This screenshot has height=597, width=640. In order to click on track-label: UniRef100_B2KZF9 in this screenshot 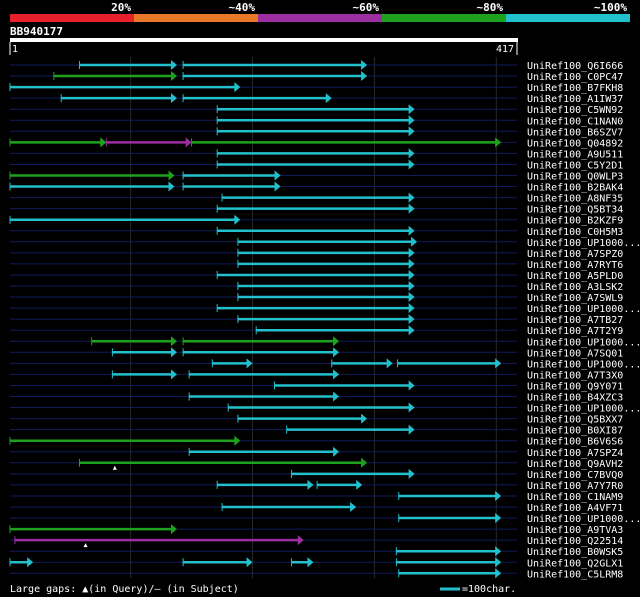, I will do `click(575, 221)`.